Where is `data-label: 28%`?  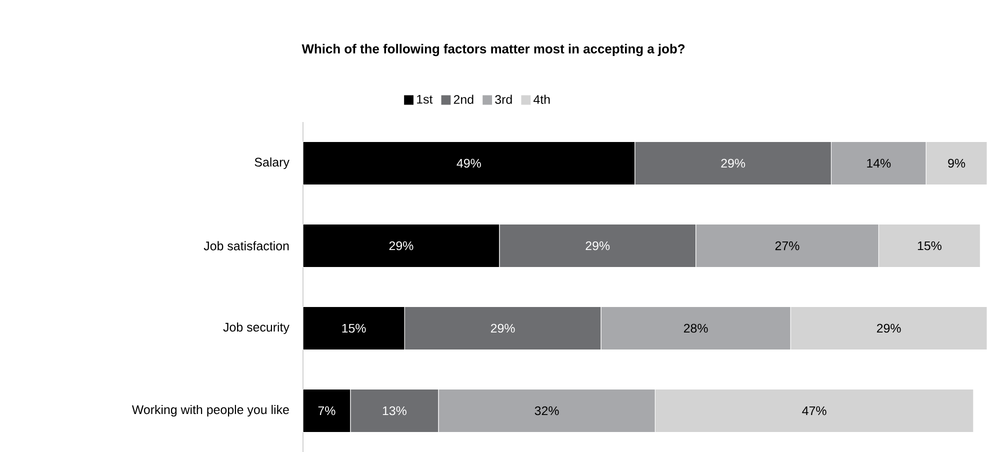
data-label: 28% is located at coordinates (696, 328).